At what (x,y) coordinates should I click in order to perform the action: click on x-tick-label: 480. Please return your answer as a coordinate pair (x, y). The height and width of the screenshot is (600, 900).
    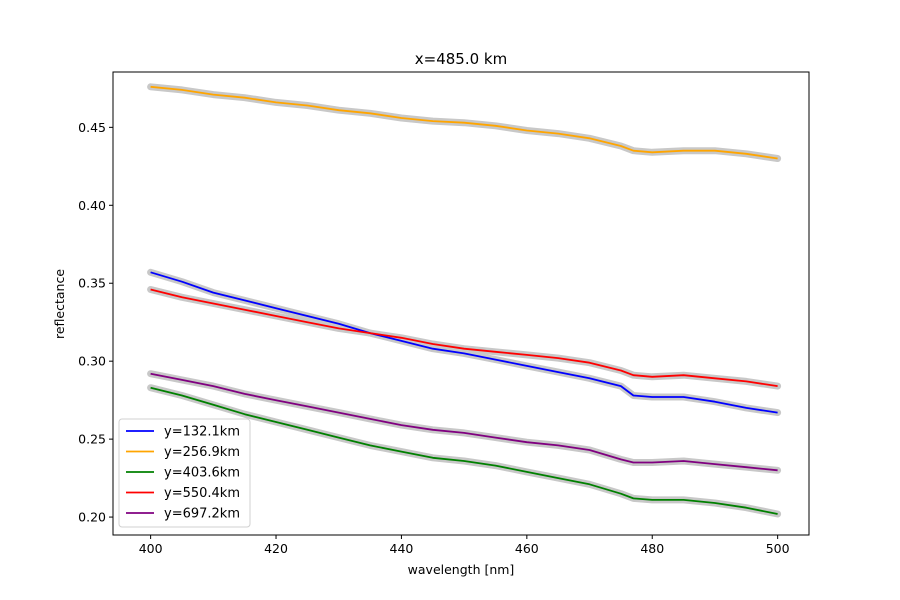
    Looking at the image, I should click on (652, 548).